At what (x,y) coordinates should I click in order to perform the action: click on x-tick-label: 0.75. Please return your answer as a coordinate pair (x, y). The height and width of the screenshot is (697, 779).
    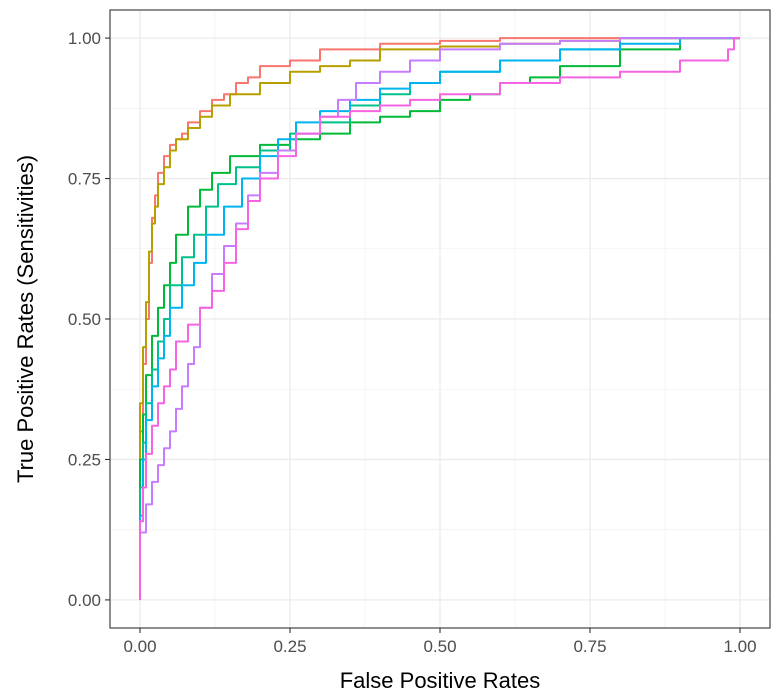
    Looking at the image, I should click on (589, 646).